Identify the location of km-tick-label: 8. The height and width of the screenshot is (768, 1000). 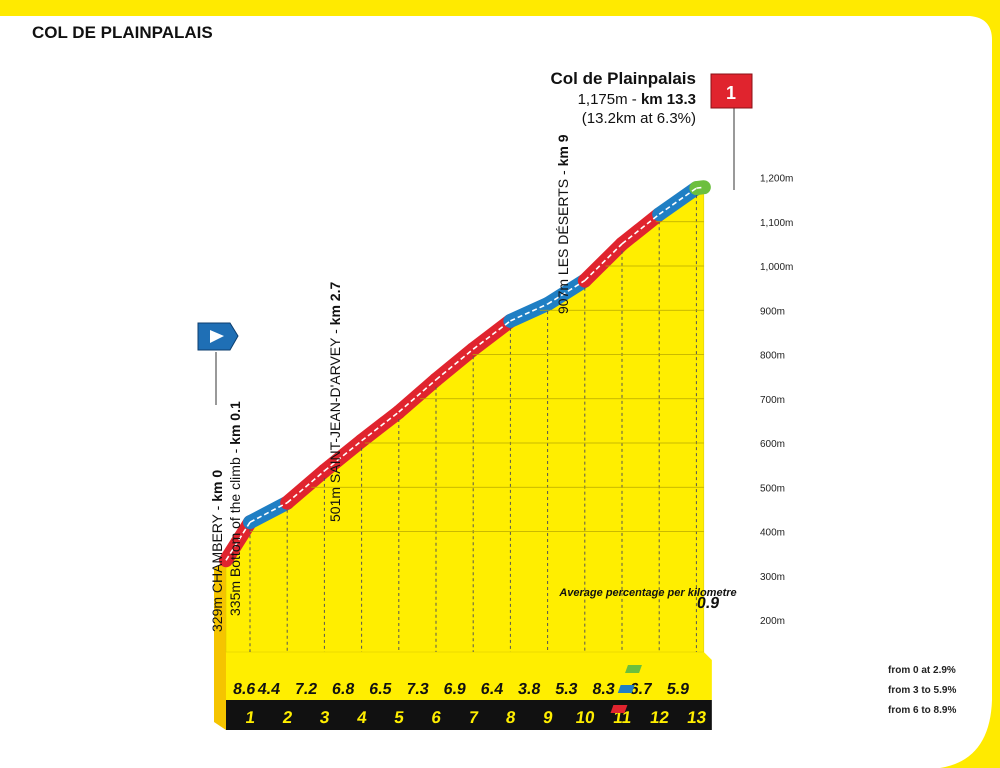
(511, 717).